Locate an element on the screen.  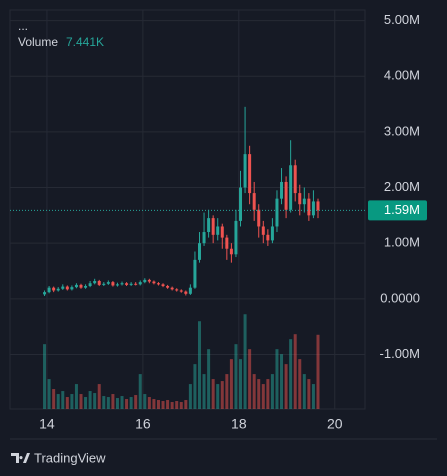
brand-name: TradingView is located at coordinates (70, 457).